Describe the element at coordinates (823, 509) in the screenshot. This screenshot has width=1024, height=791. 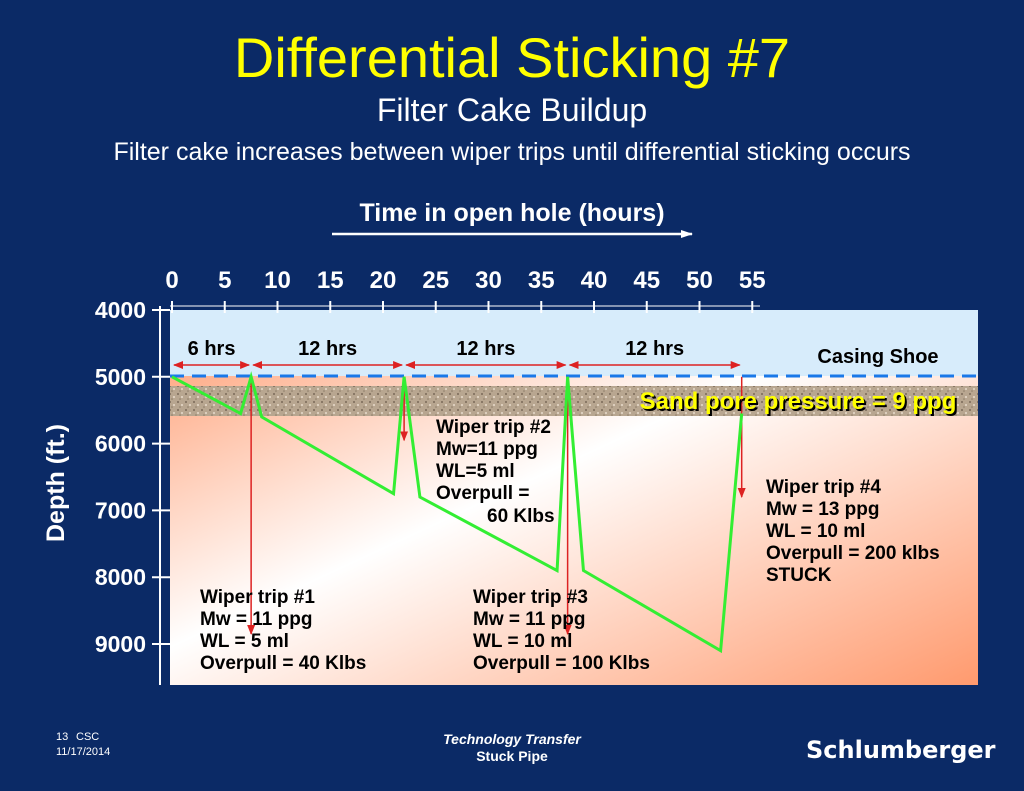
I see `note-line: Mw = 13 ppg` at that location.